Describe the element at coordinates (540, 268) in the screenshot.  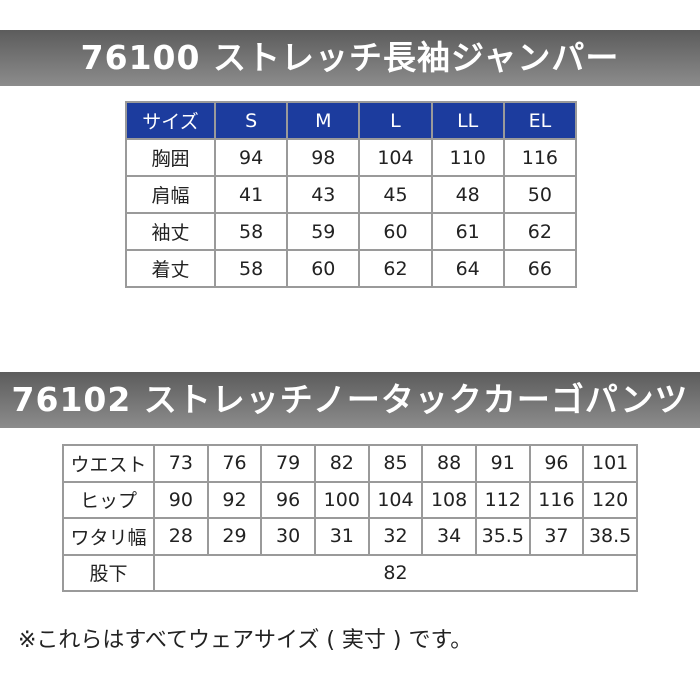
I see `cell: 66` at that location.